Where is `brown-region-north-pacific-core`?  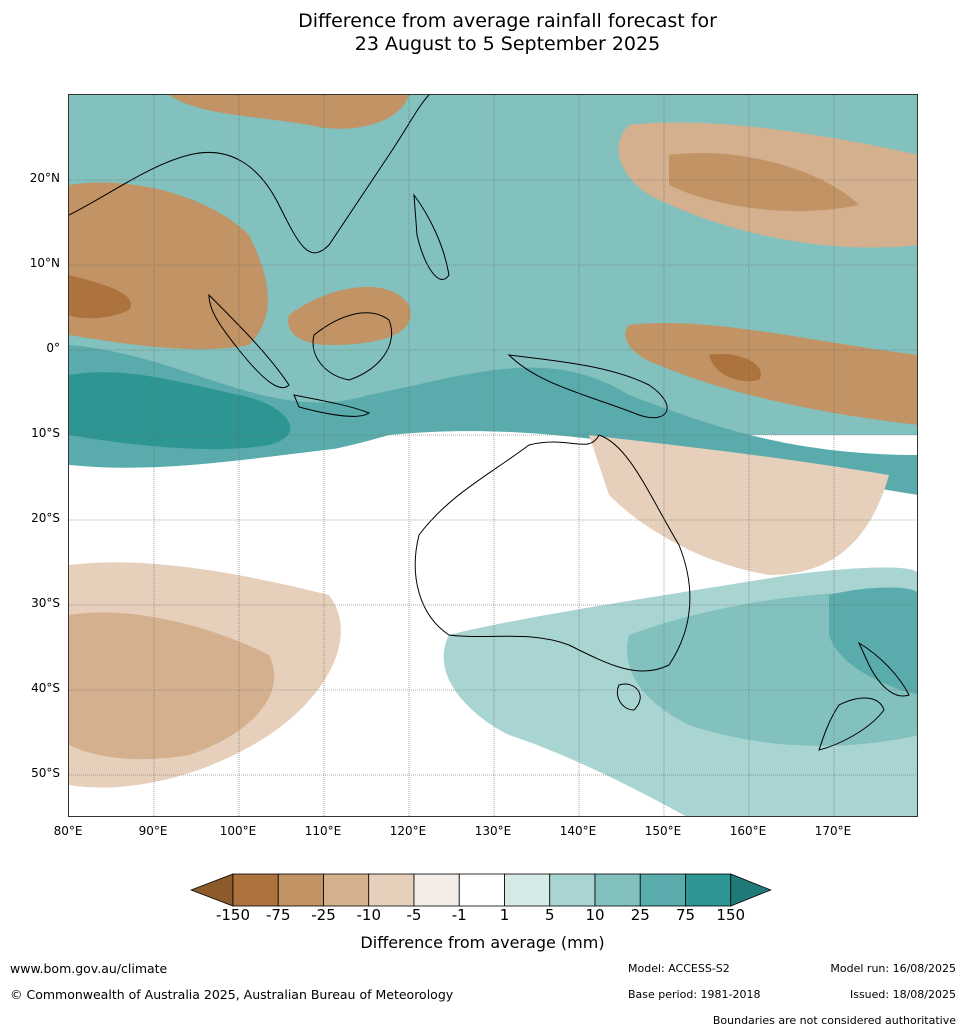
brown-region-north-pacific-core is located at coordinates (764, 182).